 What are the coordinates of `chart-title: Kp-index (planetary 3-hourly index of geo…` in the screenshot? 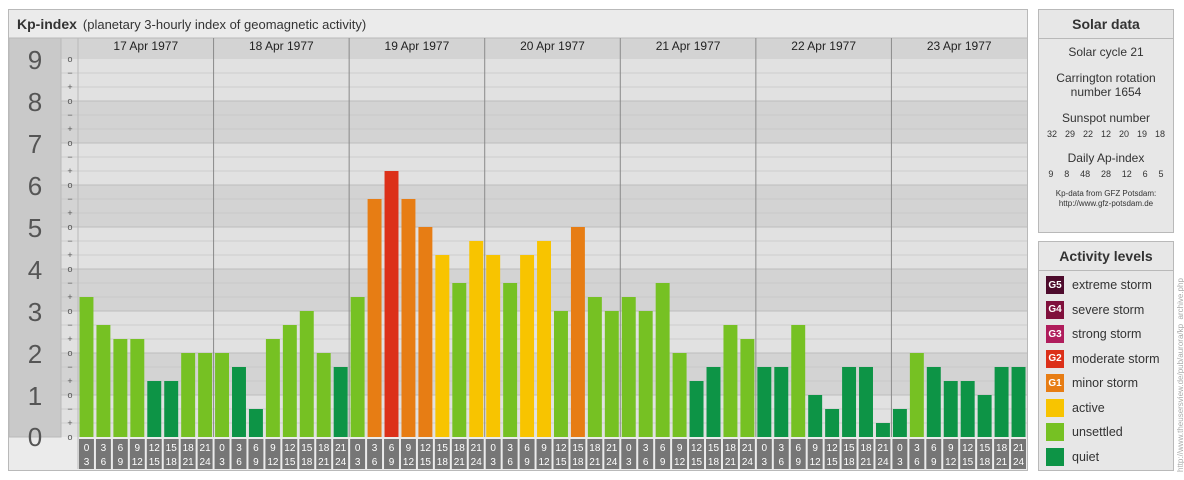 It's located at (187, 24).